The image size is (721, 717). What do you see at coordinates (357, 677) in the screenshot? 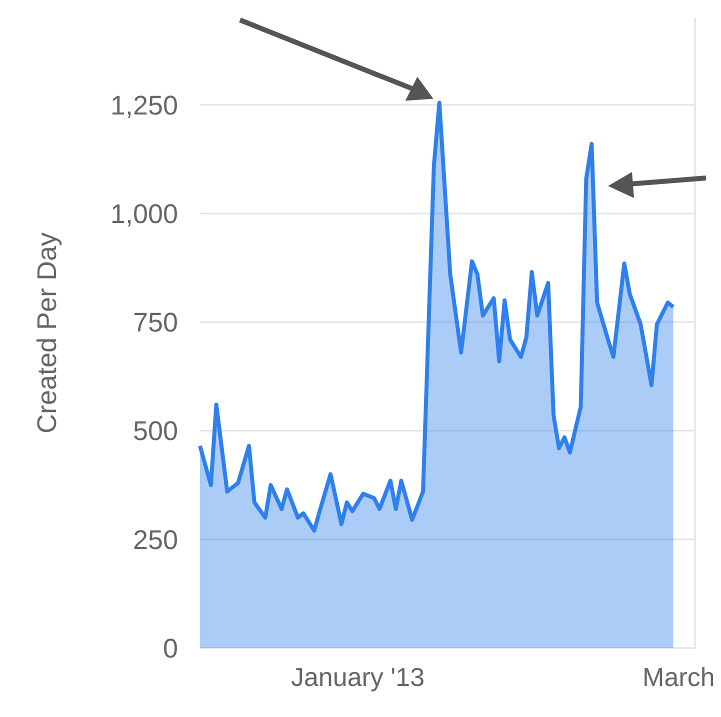
I see `x-tick-label: January '13` at bounding box center [357, 677].